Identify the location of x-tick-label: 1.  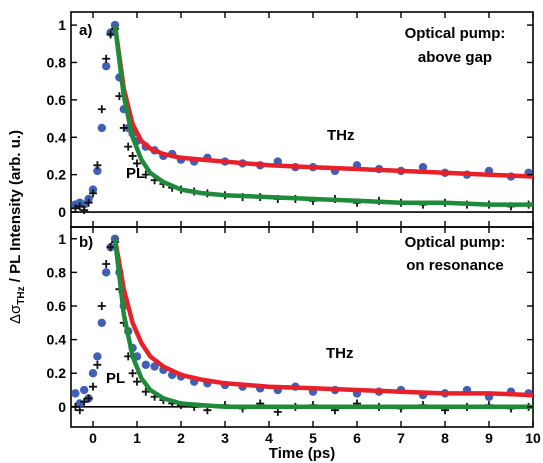
(137, 438).